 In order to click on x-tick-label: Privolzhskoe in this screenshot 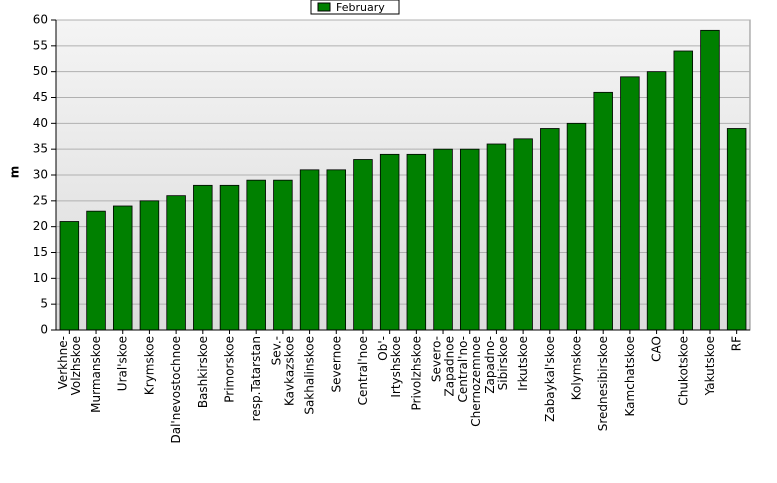, I will do `click(416, 373)`.